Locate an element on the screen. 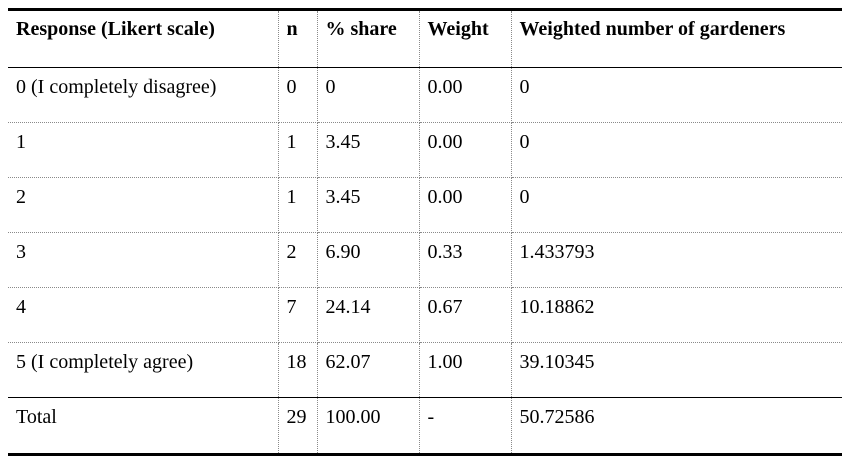 This screenshot has width=849, height=456. table-row: 4 7 24.14 0.67 10.18862 is located at coordinates (425, 315).